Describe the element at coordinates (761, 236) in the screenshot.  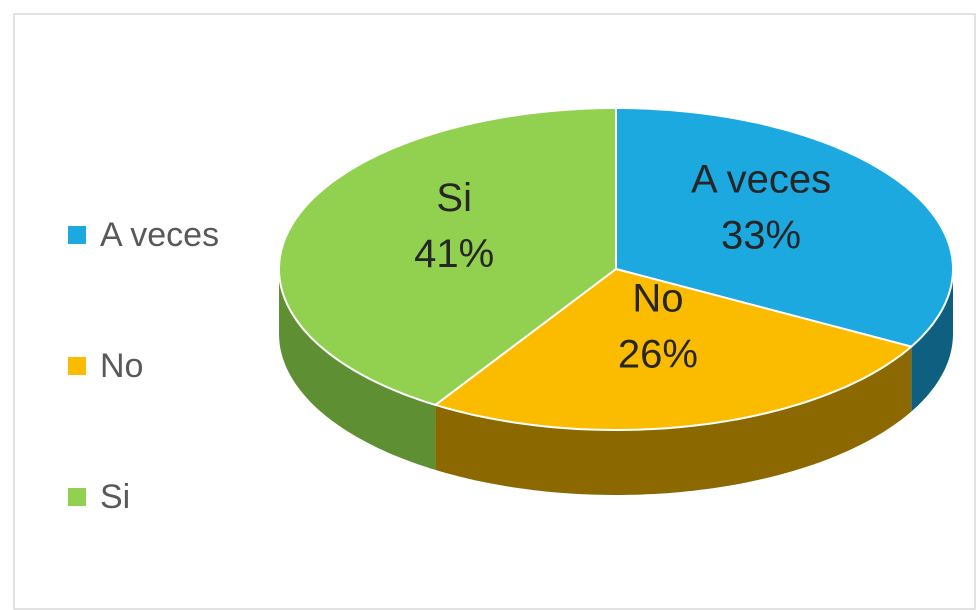
I see `data-label-value: 33%` at that location.